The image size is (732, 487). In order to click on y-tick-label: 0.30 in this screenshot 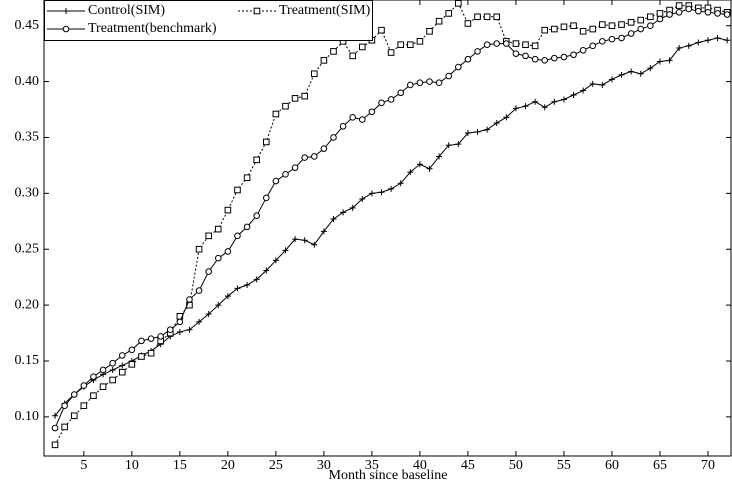, I will do `click(27, 193)`.